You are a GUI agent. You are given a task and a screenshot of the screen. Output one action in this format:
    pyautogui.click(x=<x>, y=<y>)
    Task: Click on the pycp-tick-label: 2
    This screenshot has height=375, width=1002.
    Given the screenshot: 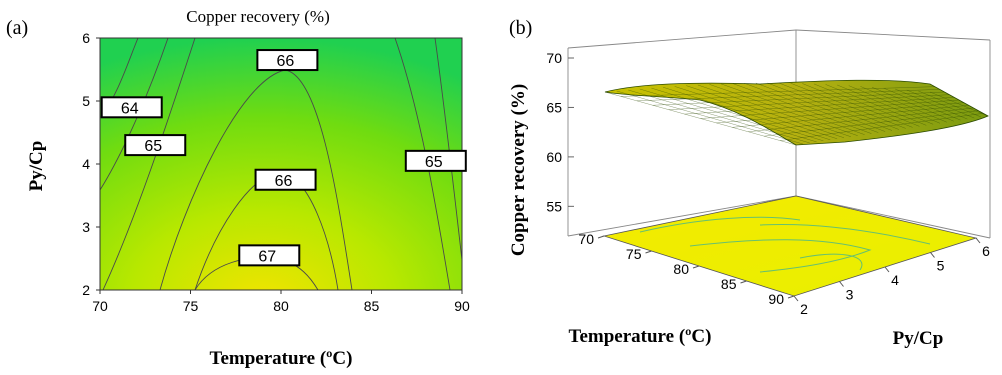 What is the action you would take?
    pyautogui.click(x=804, y=309)
    